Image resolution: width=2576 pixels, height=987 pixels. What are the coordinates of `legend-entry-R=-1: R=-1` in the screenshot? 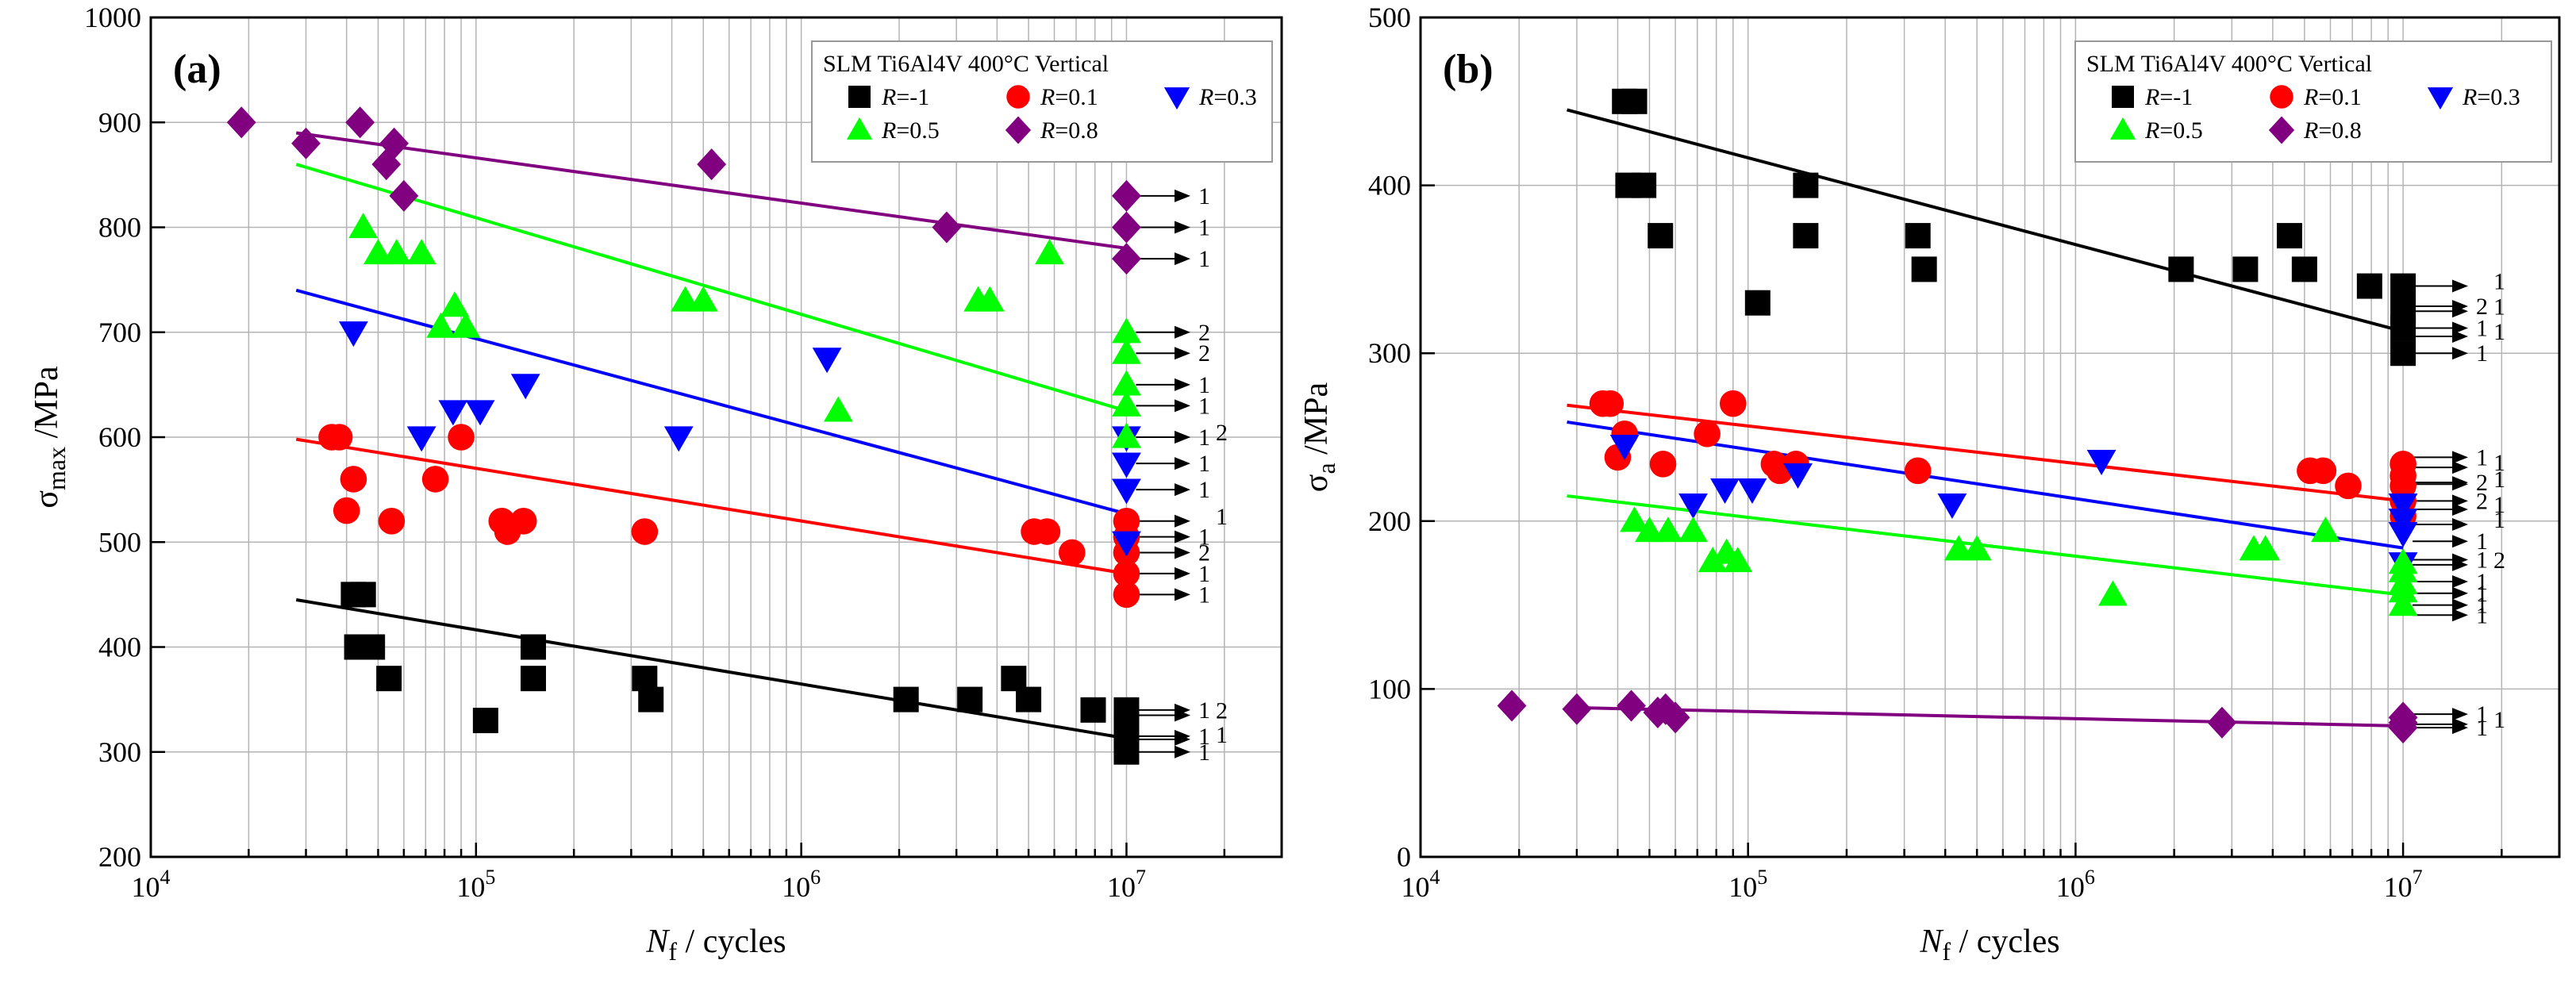 It's located at (905, 97).